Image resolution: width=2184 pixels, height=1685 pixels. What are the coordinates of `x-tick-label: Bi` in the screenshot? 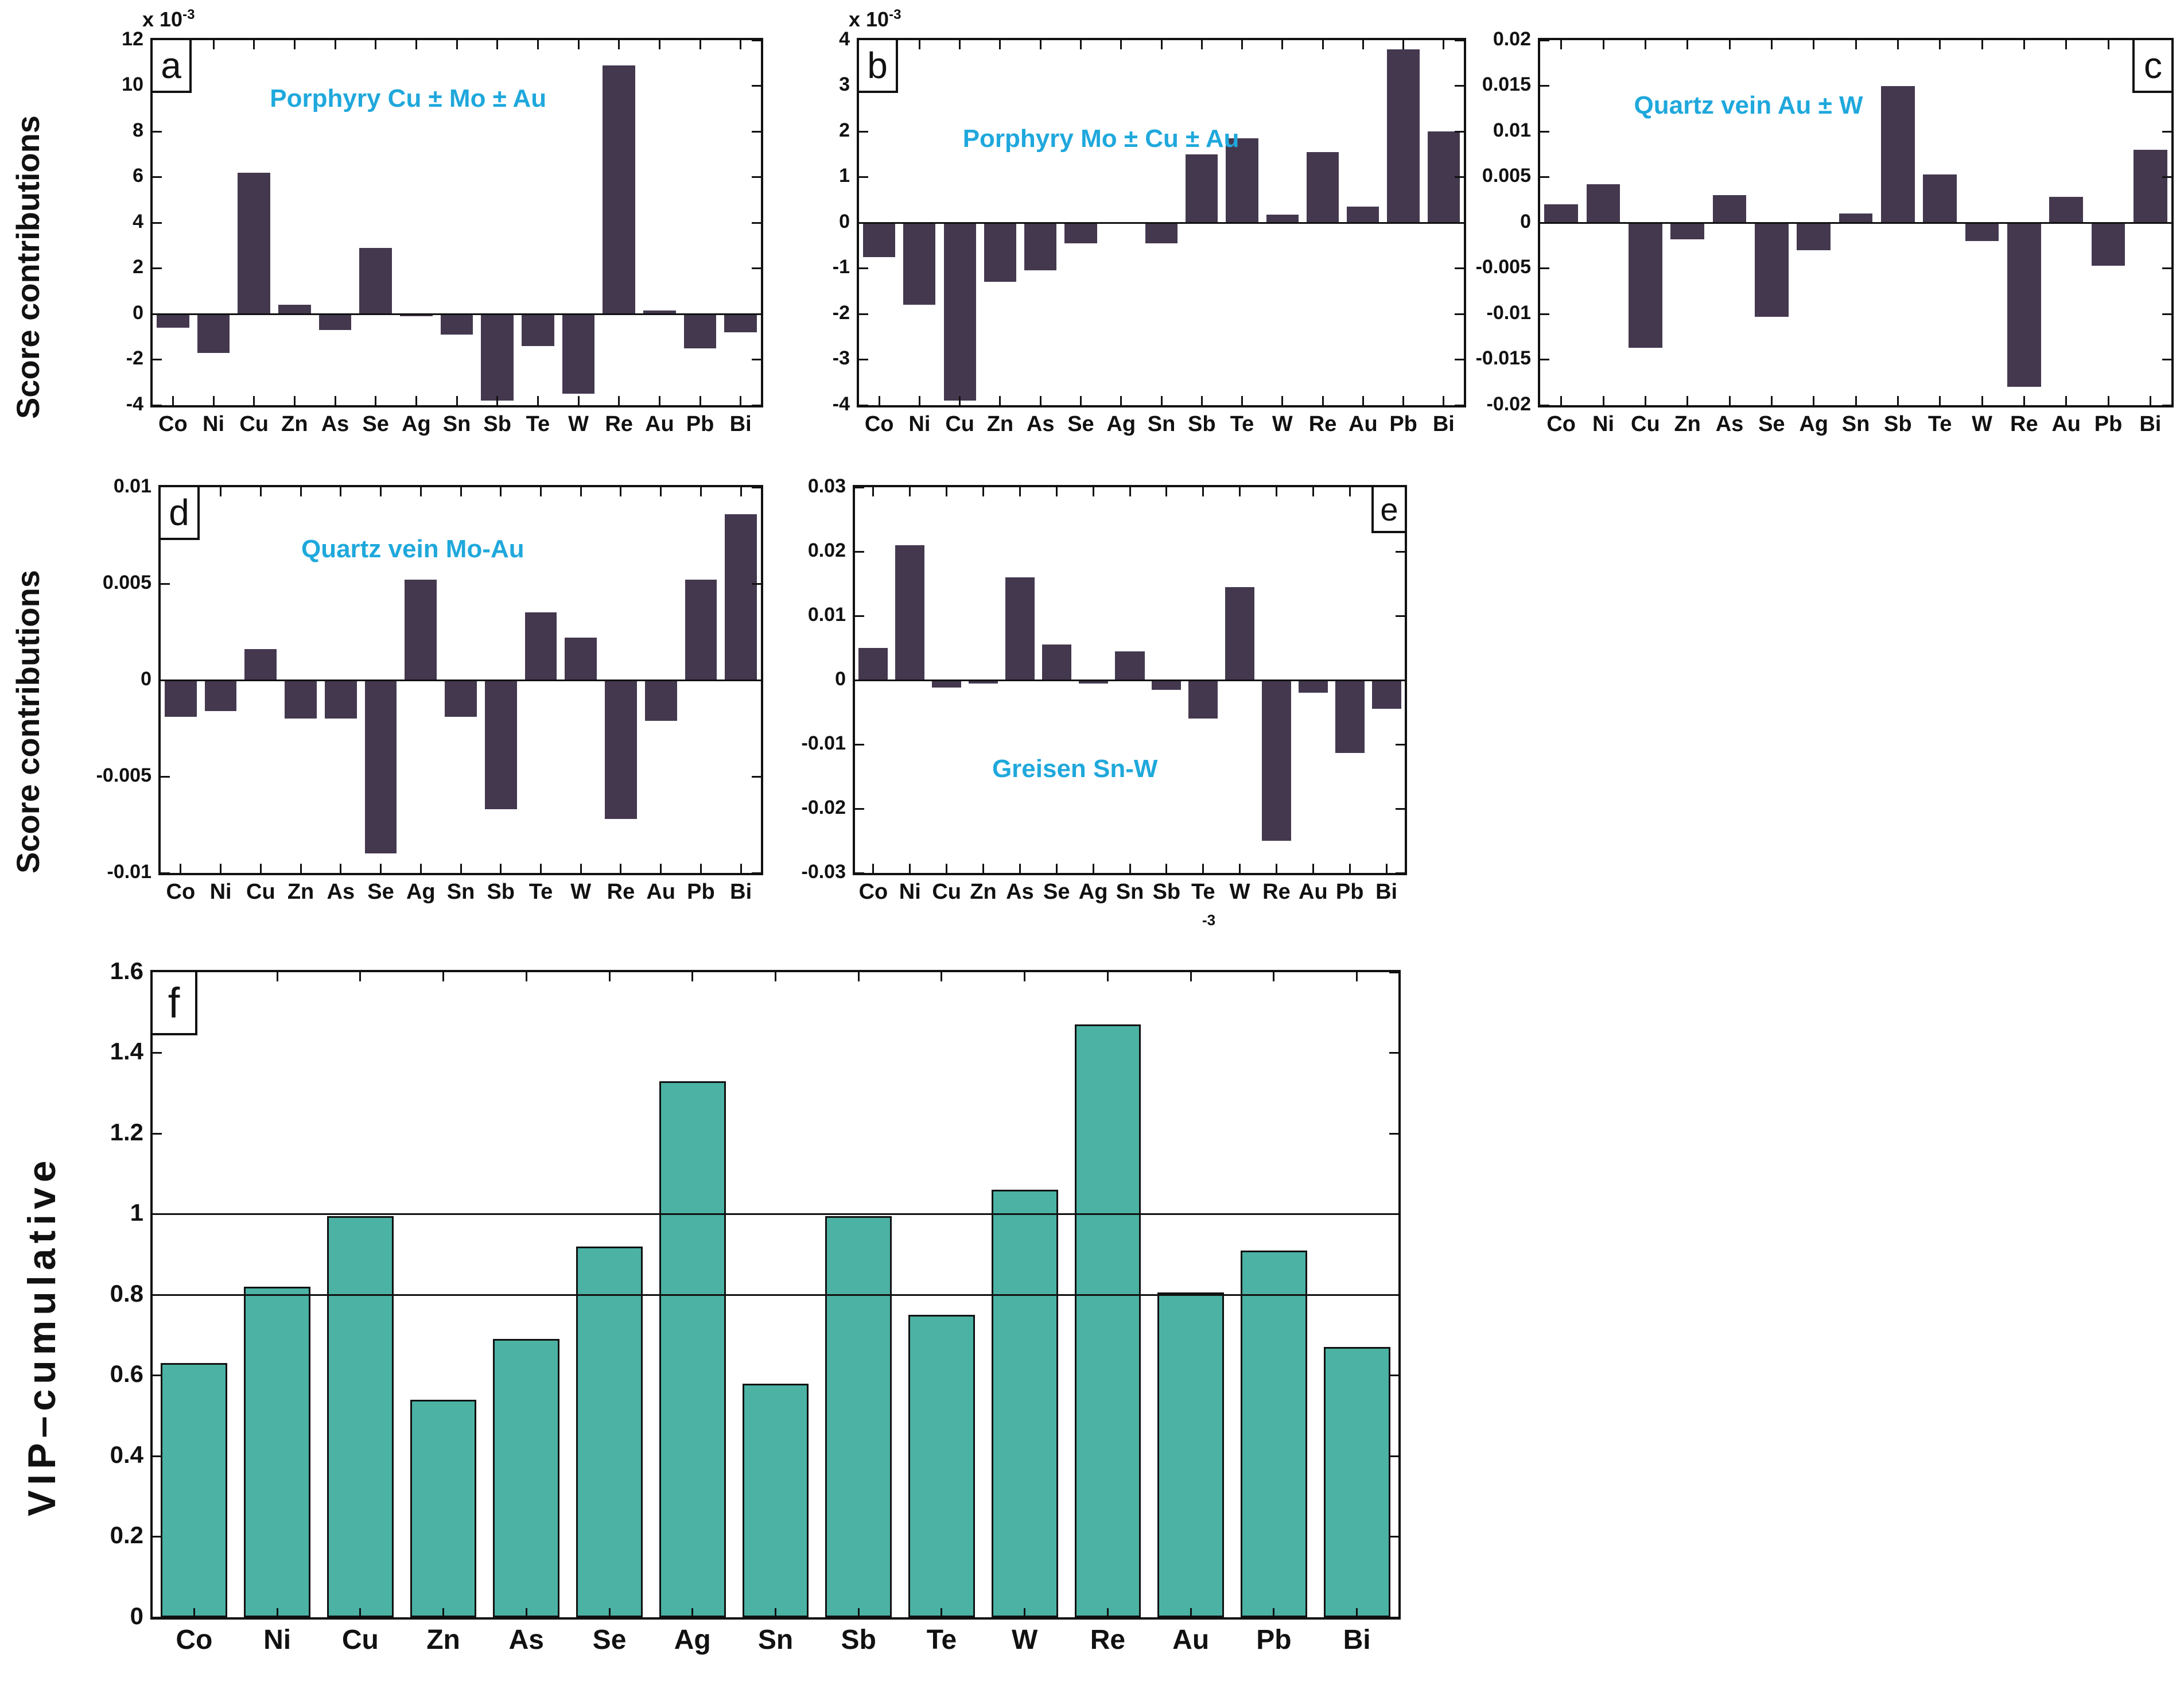 It's located at (741, 892).